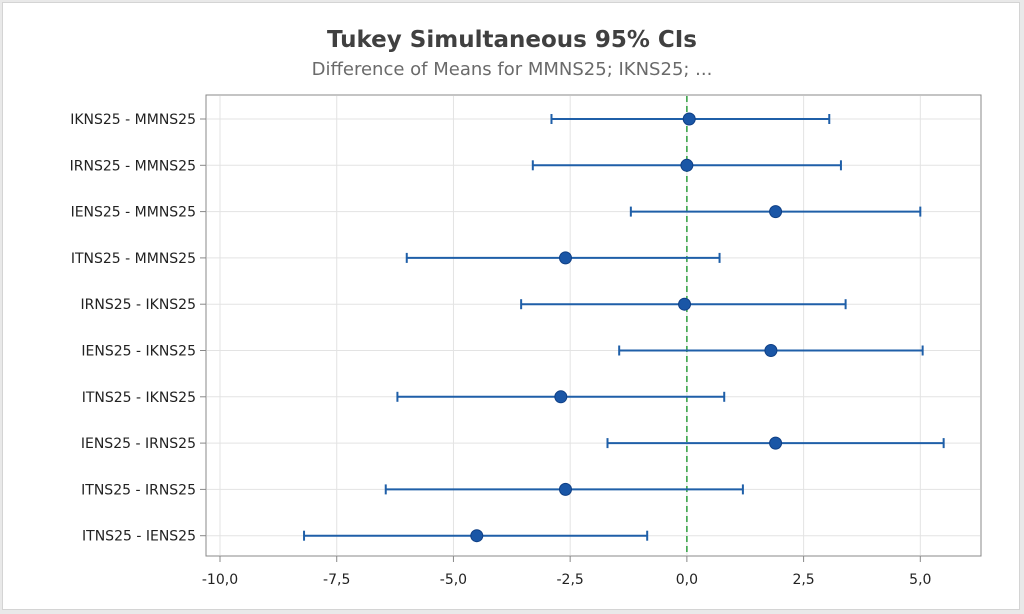 This screenshot has width=1024, height=614. Describe the element at coordinates (920, 580) in the screenshot. I see `x-tick-label: 5,0` at that location.